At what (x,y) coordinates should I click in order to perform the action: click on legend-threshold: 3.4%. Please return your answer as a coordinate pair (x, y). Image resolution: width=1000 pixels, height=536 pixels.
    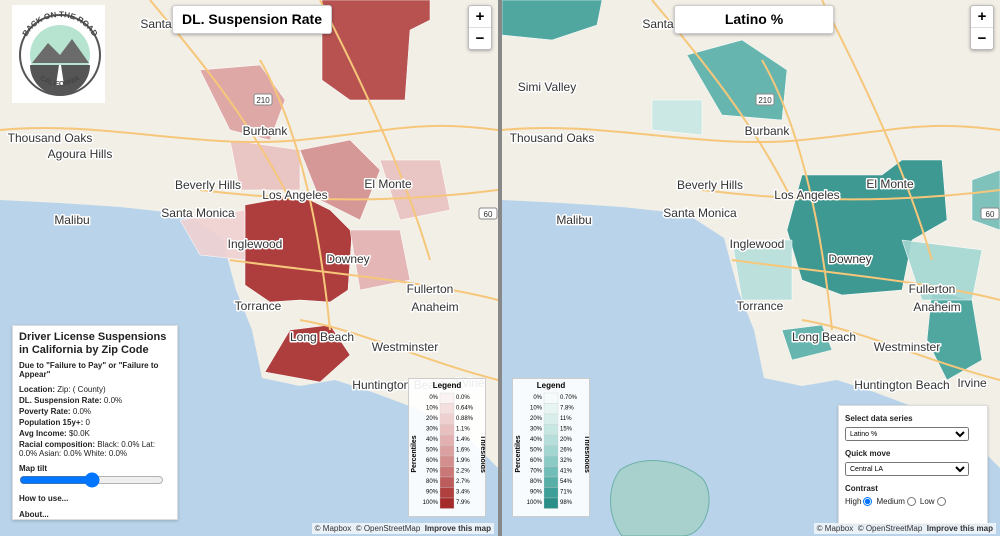
    Looking at the image, I should click on (463, 493).